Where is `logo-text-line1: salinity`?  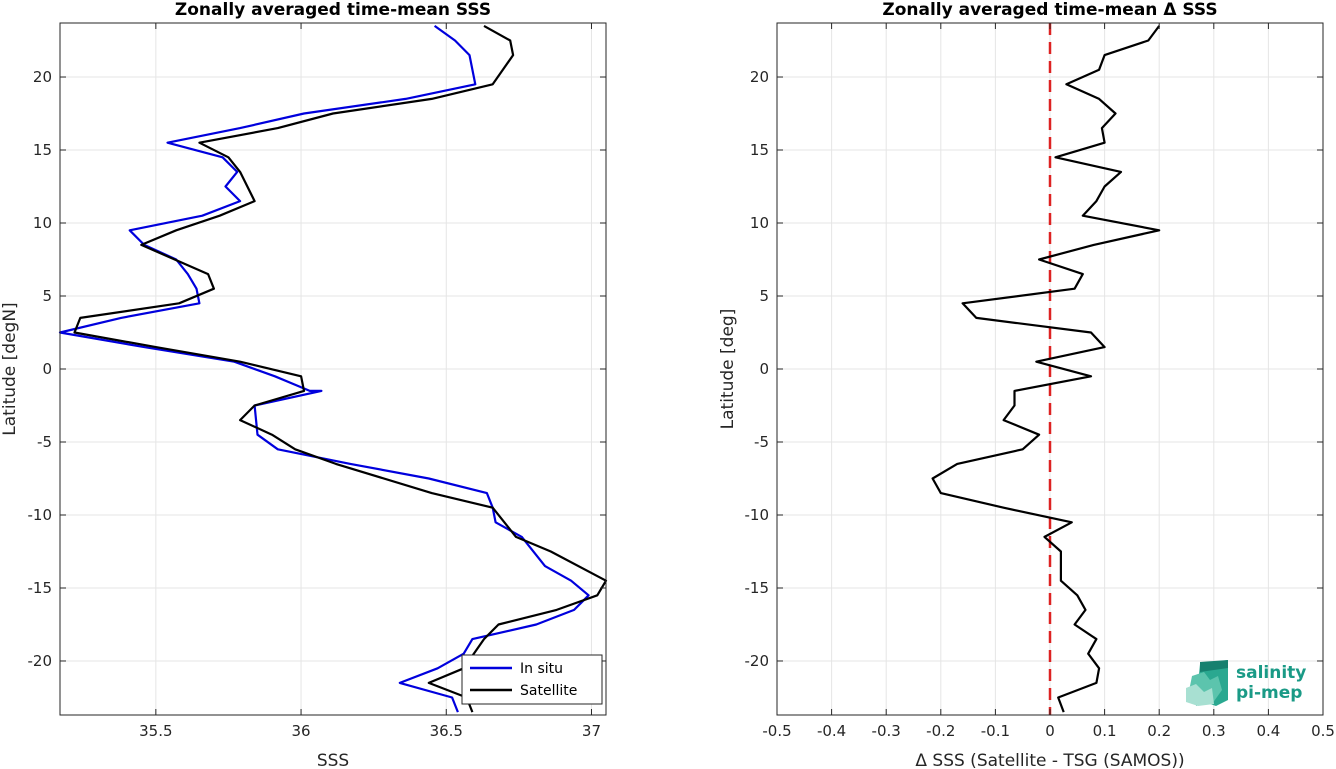 logo-text-line1: salinity is located at coordinates (1271, 673).